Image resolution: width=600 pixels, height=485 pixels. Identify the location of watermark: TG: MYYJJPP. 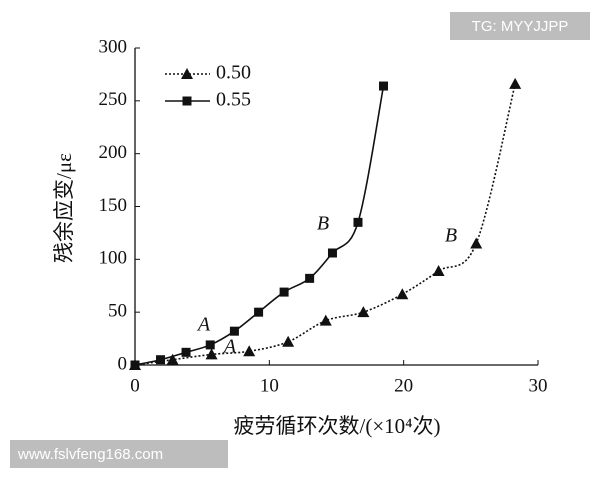
(520, 26).